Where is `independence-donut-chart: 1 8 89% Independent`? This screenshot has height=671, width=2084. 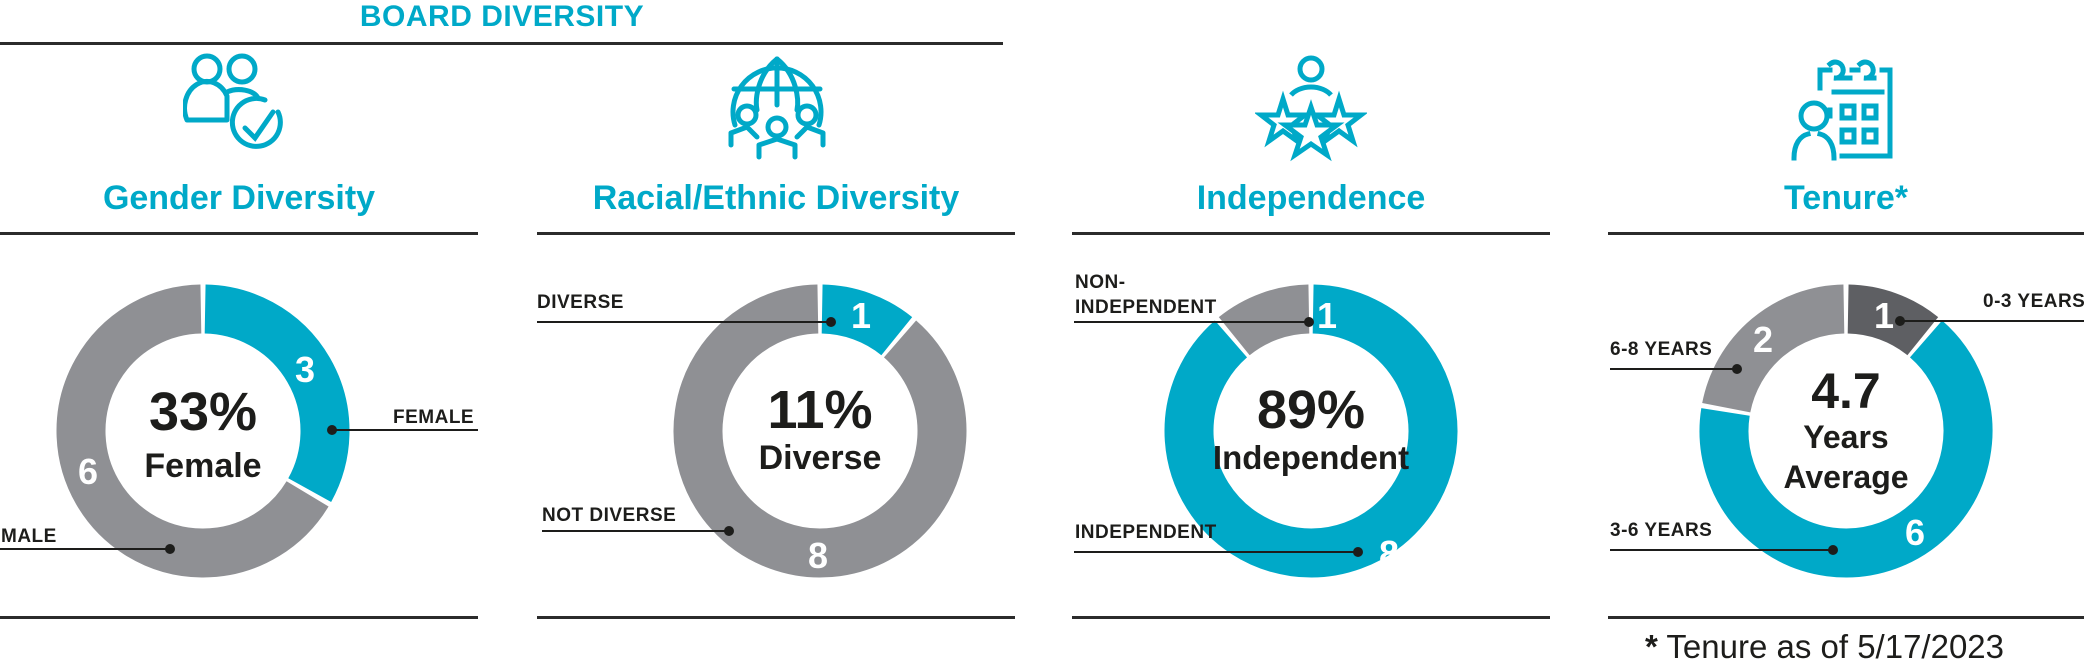
independence-donut-chart: 1 8 89% Independent is located at coordinates (1266, 431).